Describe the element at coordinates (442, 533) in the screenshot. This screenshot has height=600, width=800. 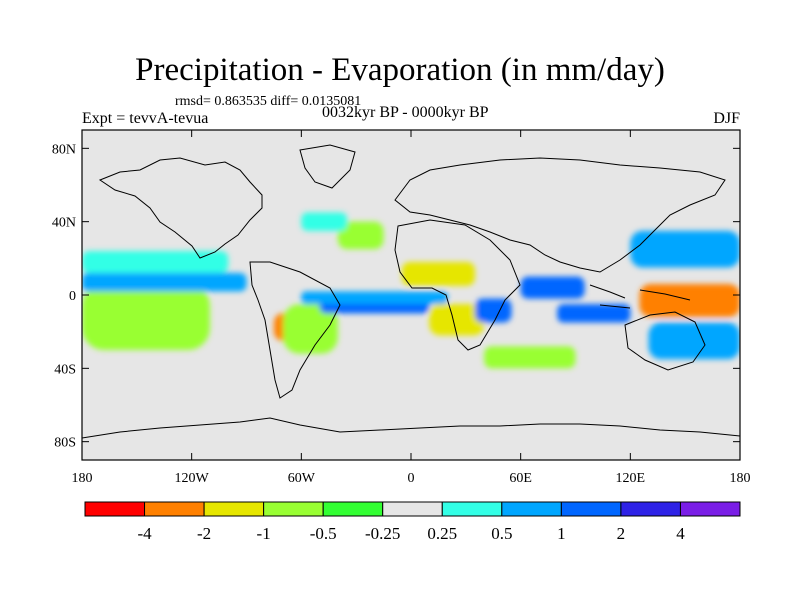
I see `colorbar-label: 0.25` at that location.